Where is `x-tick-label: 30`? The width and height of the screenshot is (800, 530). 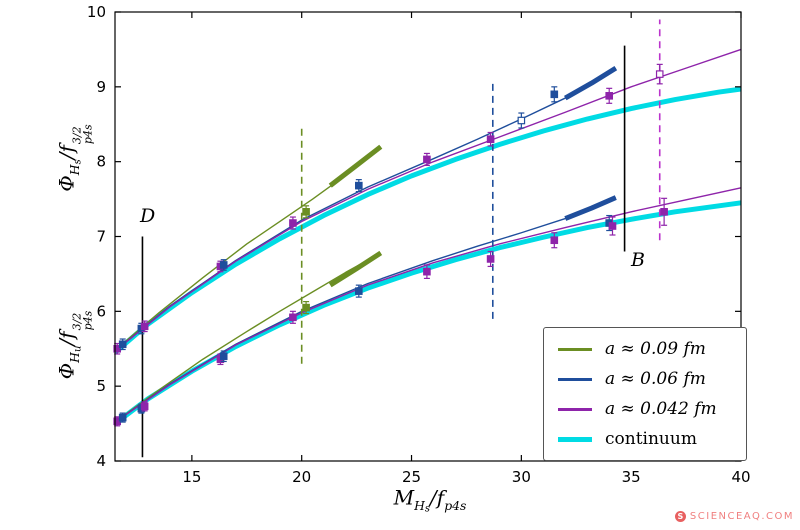
x-tick-label: 30 is located at coordinates (521, 477).